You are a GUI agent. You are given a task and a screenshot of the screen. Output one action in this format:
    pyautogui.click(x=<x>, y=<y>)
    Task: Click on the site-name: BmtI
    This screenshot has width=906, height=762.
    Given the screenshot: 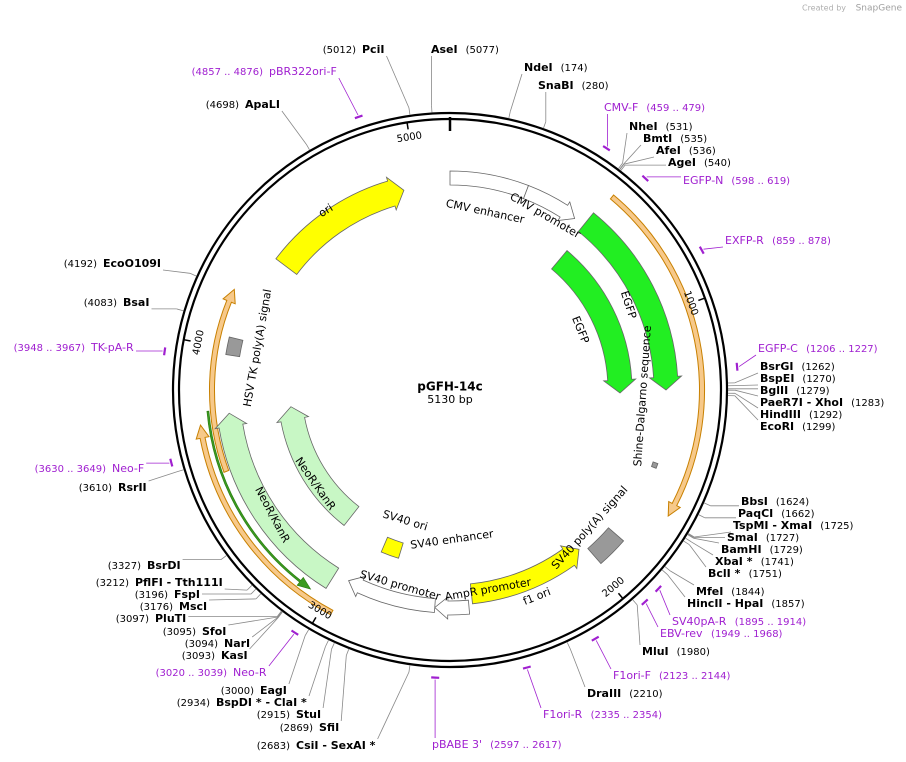 What is the action you would take?
    pyautogui.click(x=657, y=138)
    